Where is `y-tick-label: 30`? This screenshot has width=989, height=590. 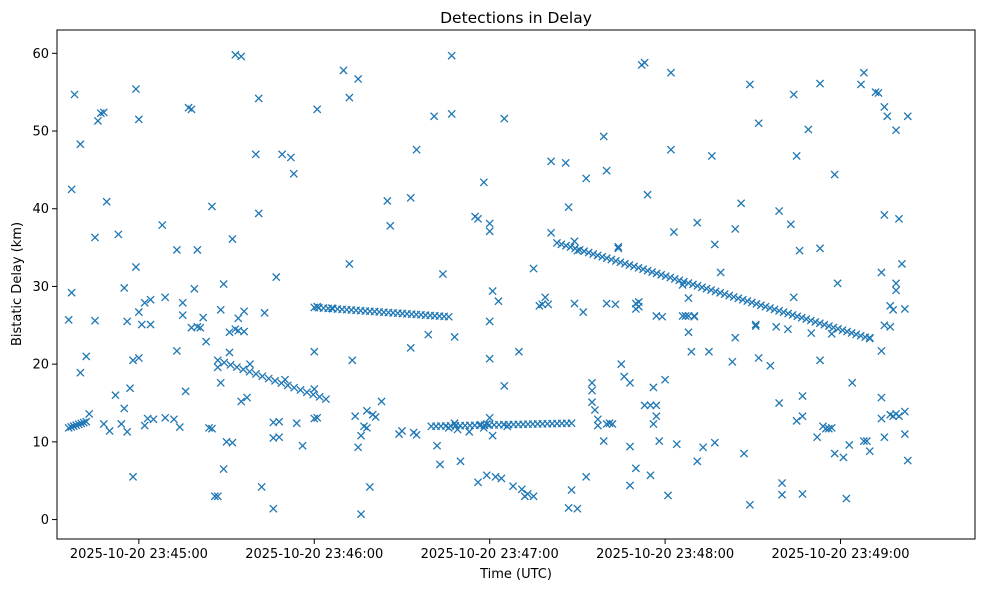
y-tick-label: 30 is located at coordinates (40, 287).